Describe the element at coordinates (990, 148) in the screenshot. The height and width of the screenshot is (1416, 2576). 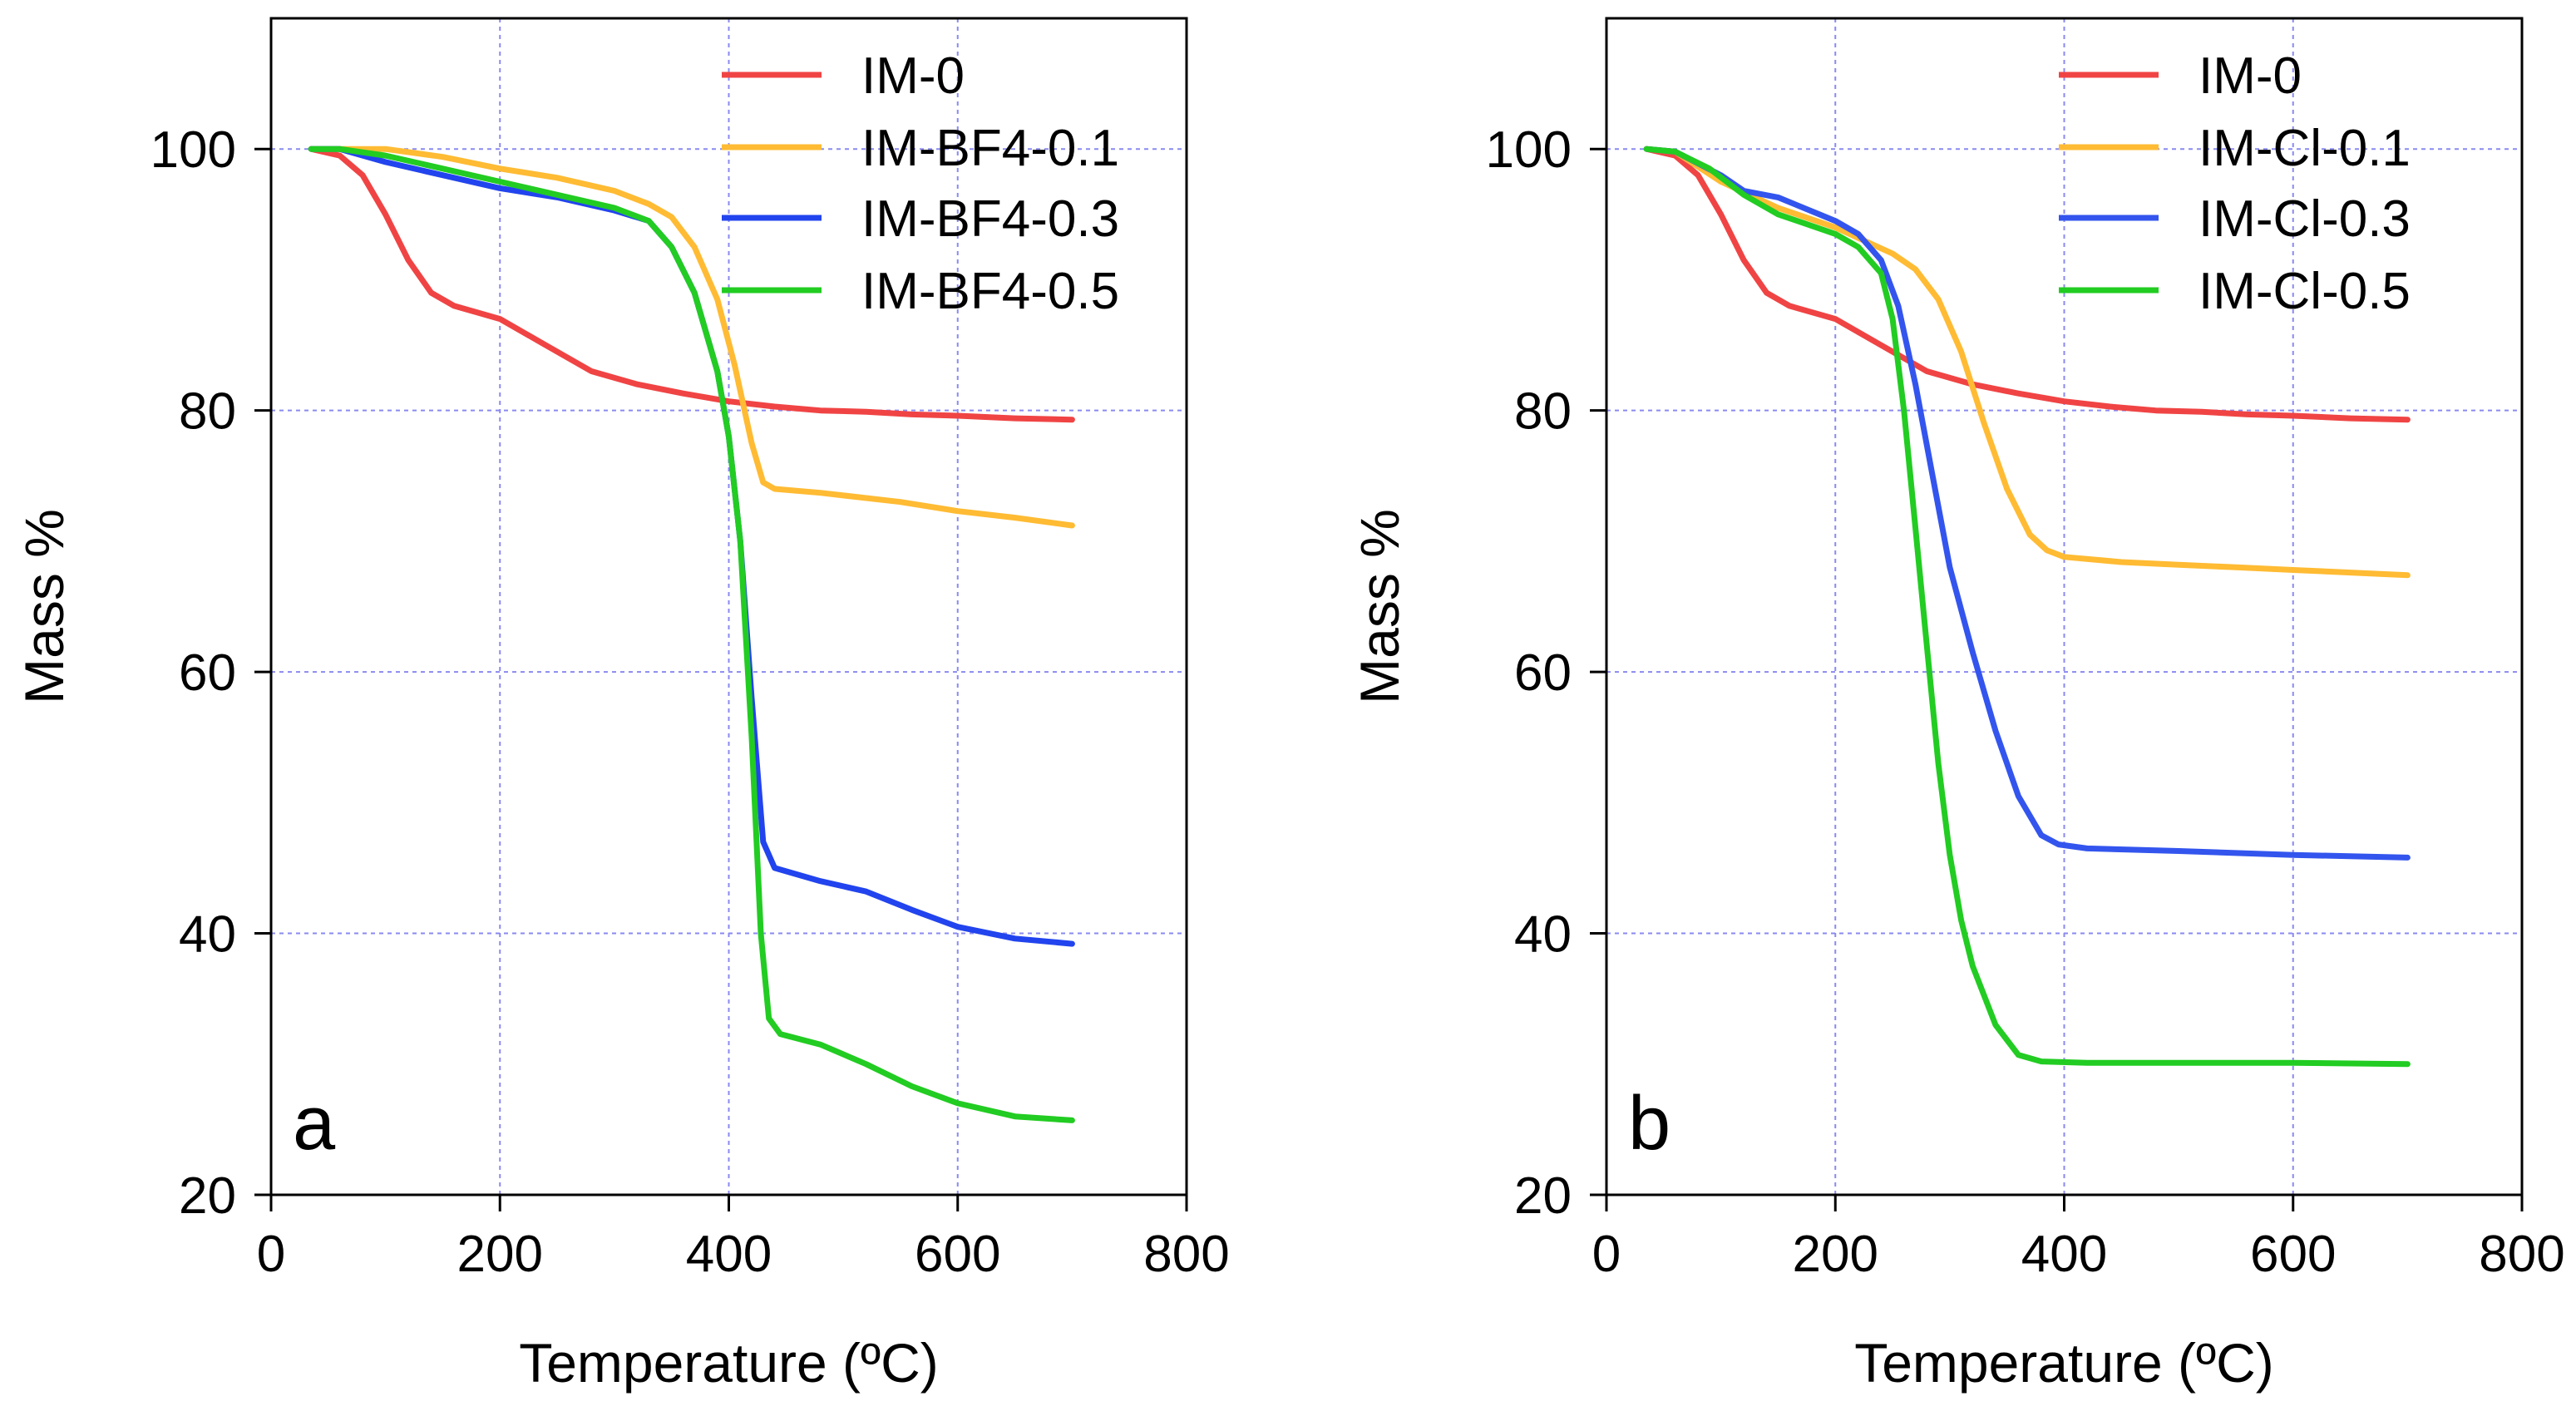
I see `legend-label: IM-BF4-0.1` at that location.